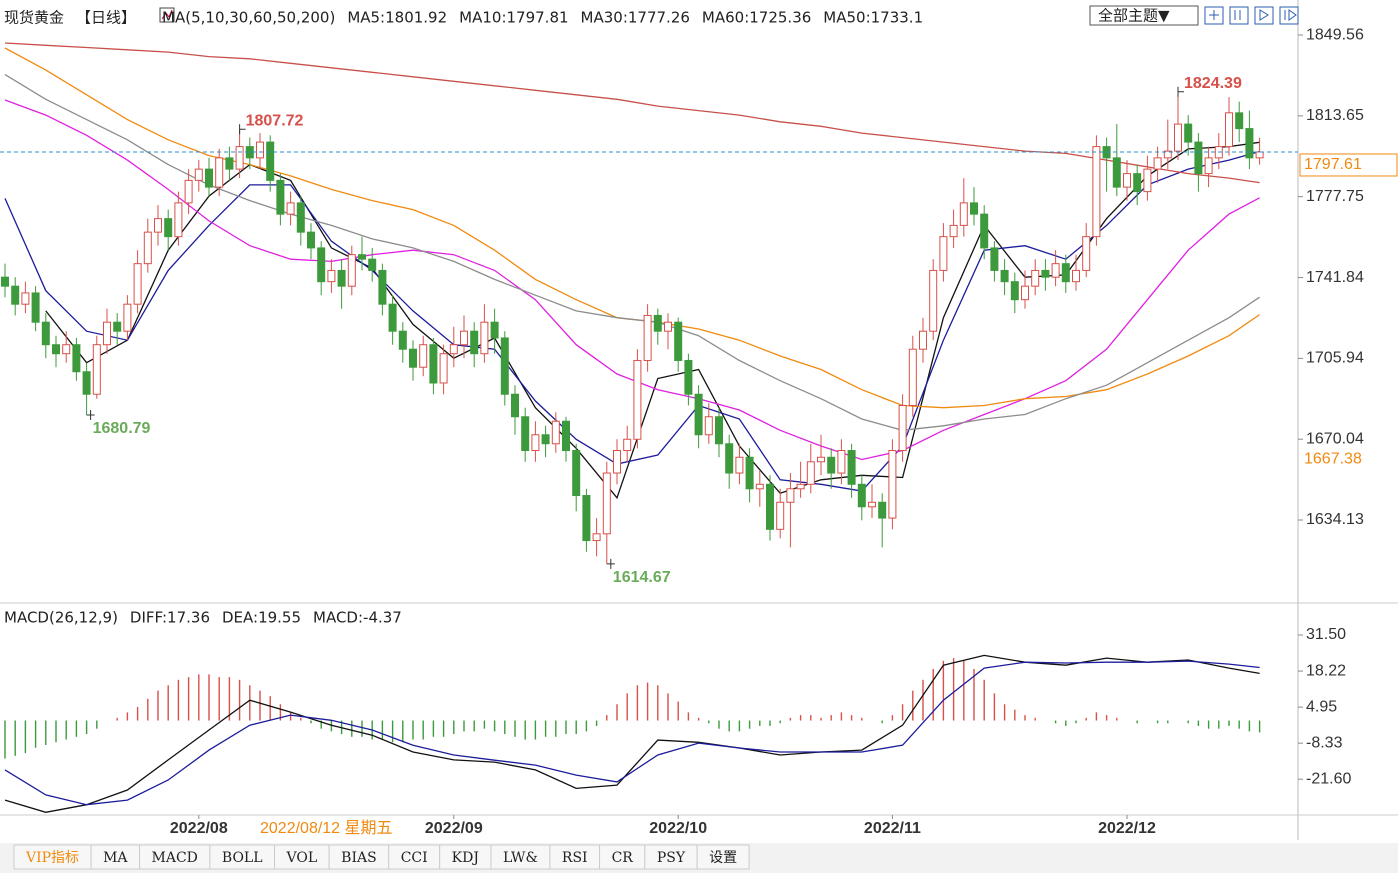 The width and height of the screenshot is (1398, 873). I want to click on cursor-date: 2022/08/12 星期五, so click(326, 828).